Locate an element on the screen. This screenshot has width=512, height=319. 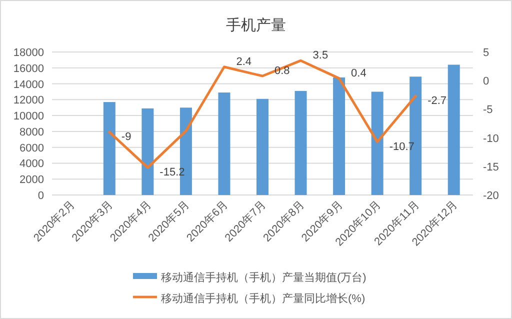
y-tick-label: 2000 is located at coordinates (32, 180).